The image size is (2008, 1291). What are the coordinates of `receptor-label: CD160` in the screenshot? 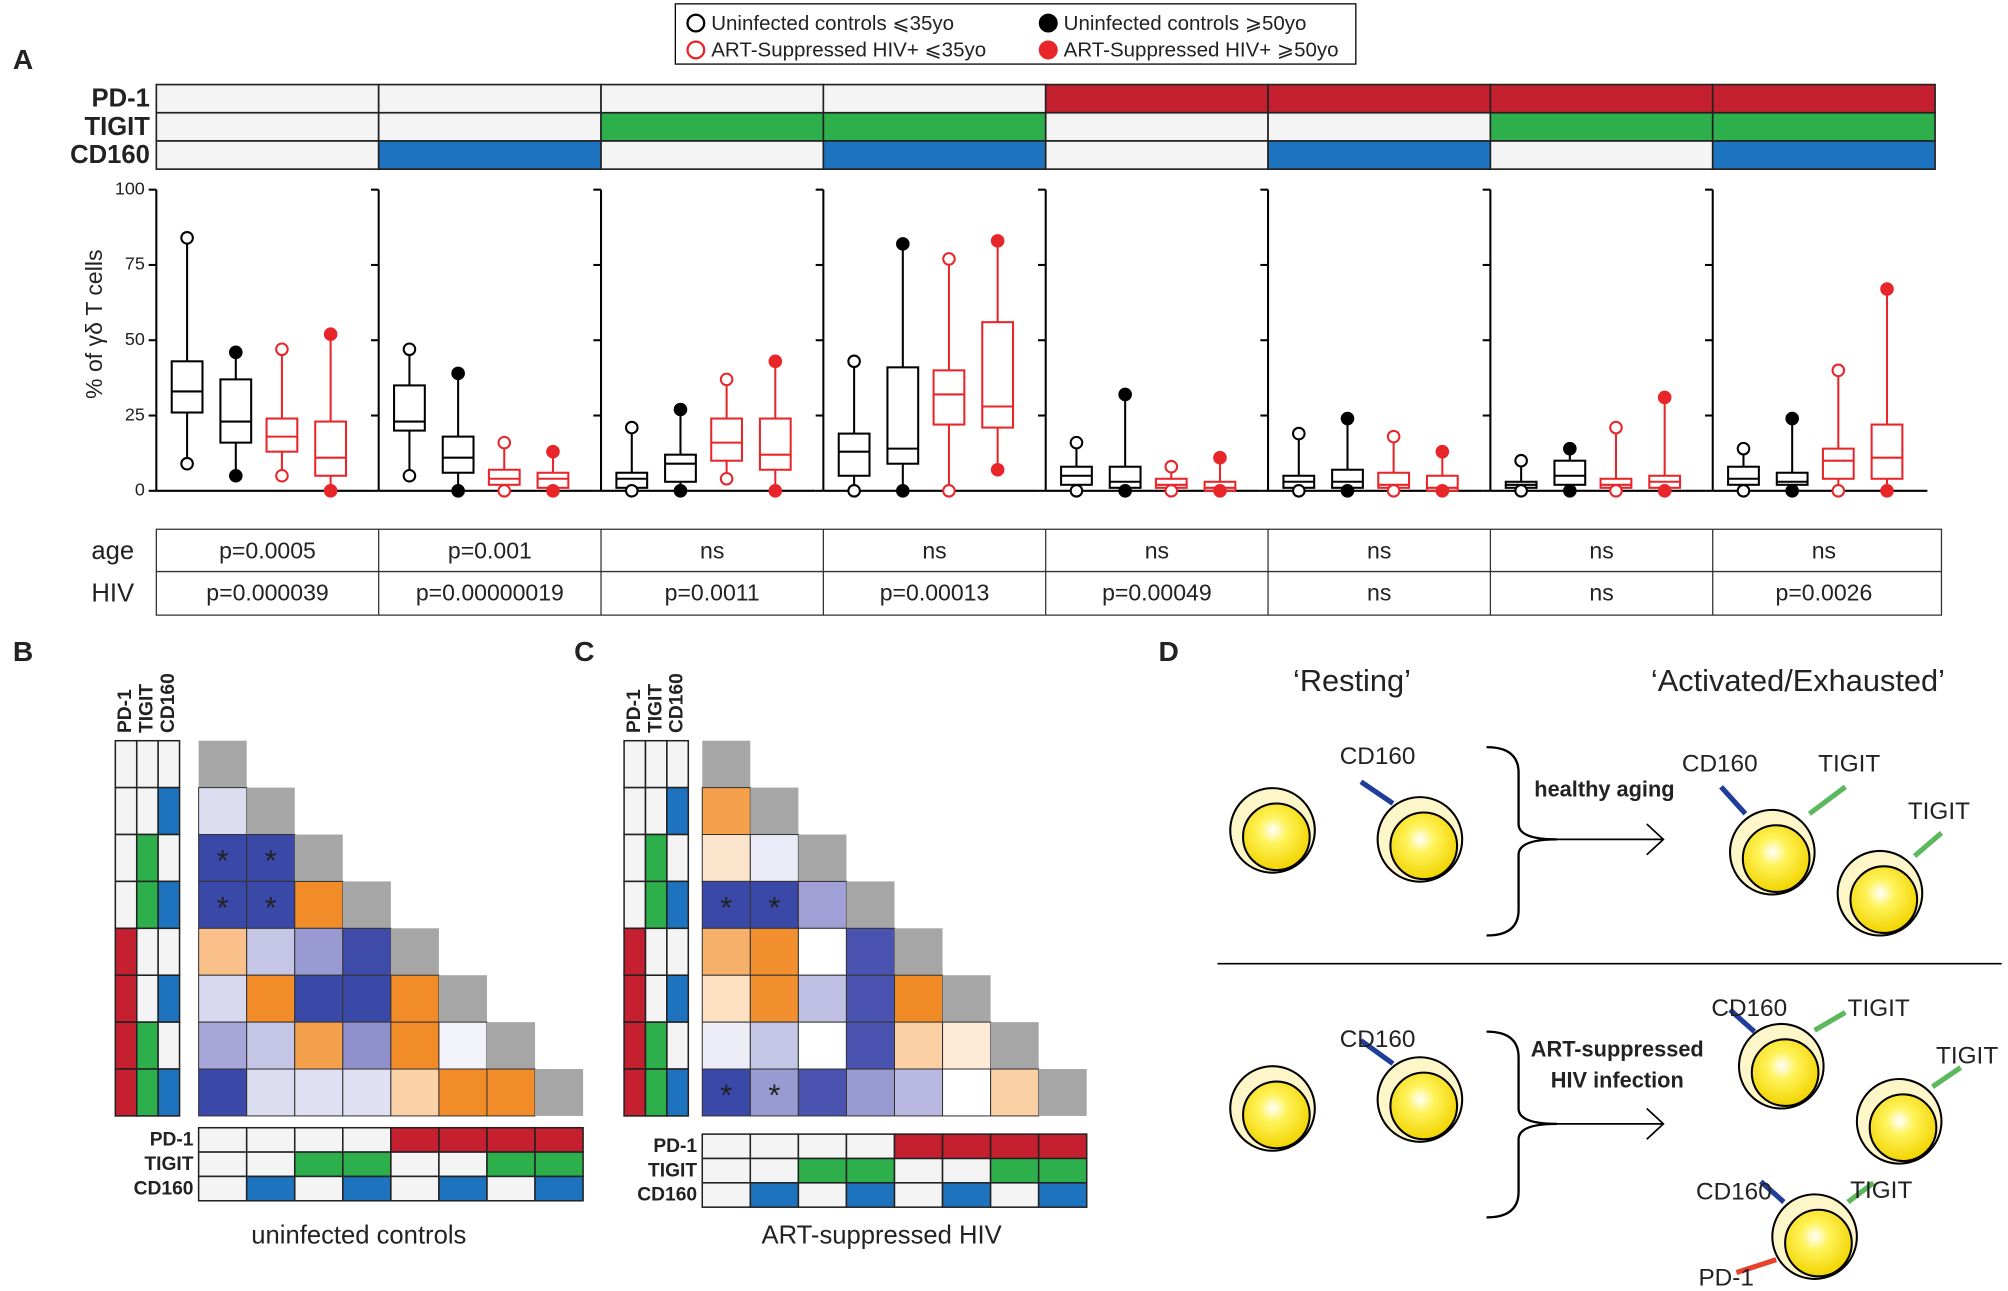 It's located at (1378, 1039).